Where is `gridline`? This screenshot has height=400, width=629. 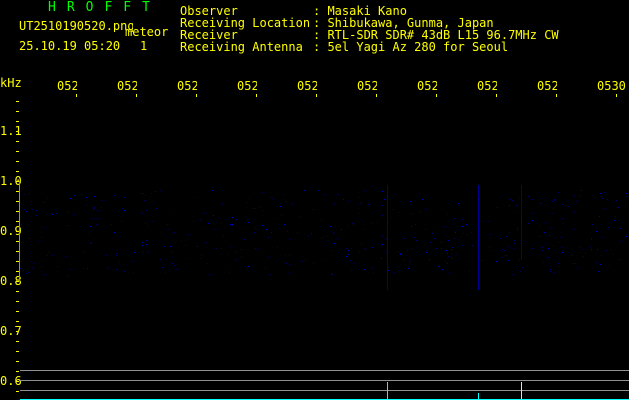
gridline is located at coordinates (324, 390).